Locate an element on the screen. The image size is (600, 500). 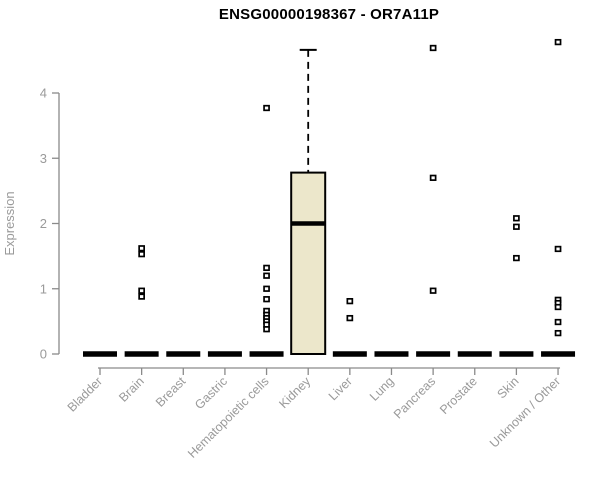
x-tick-label: Liver is located at coordinates (340, 388).